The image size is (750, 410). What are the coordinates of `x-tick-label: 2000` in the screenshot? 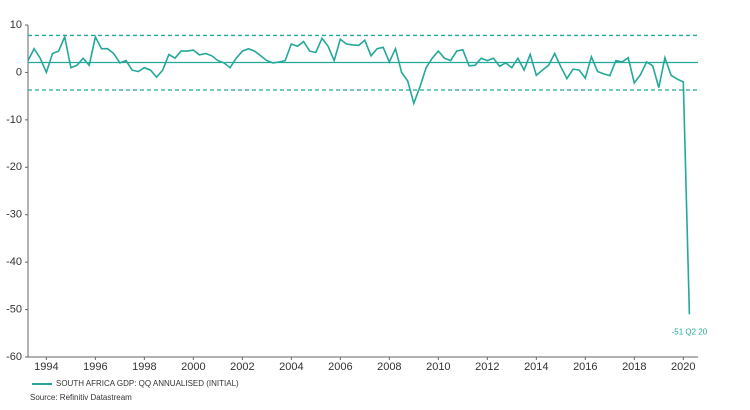 It's located at (193, 367).